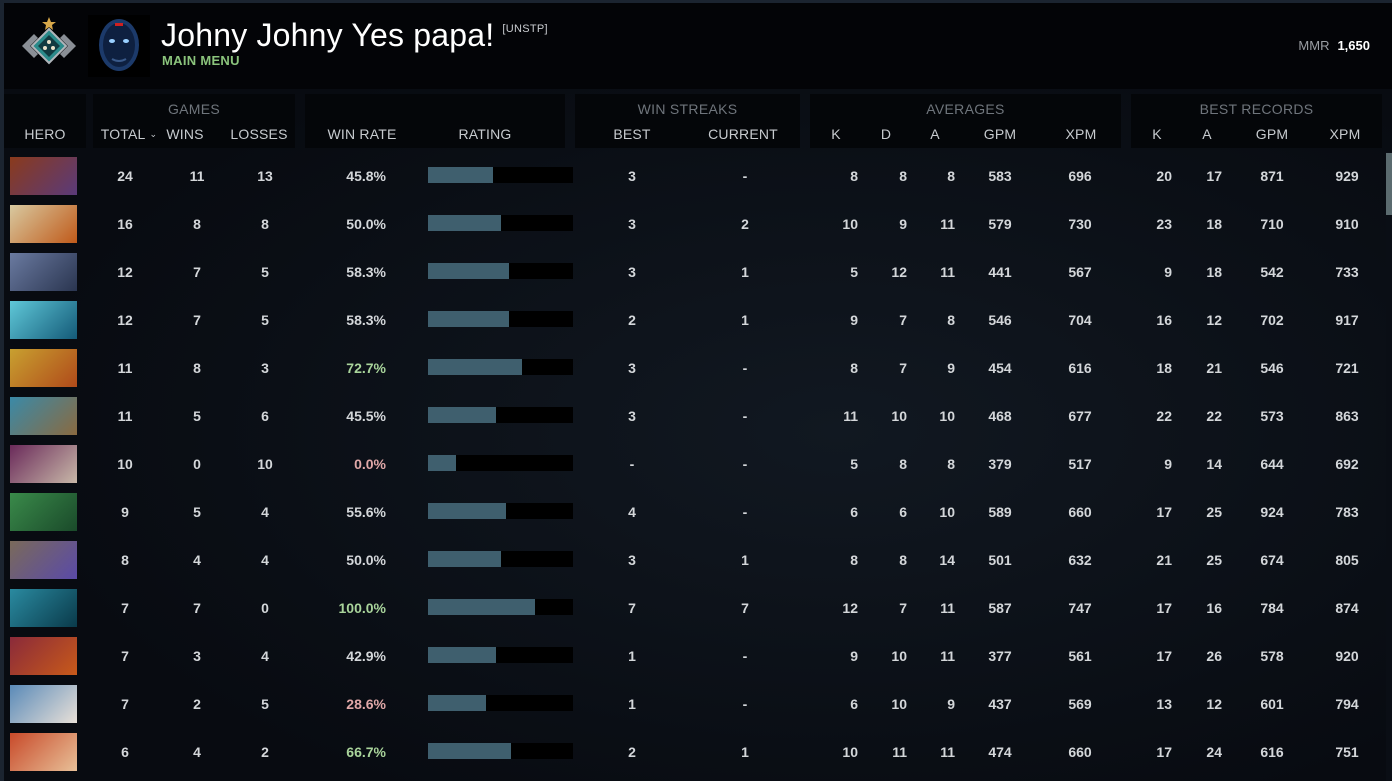 This screenshot has height=781, width=1392. What do you see at coordinates (119, 46) in the screenshot?
I see `player-avatar` at bounding box center [119, 46].